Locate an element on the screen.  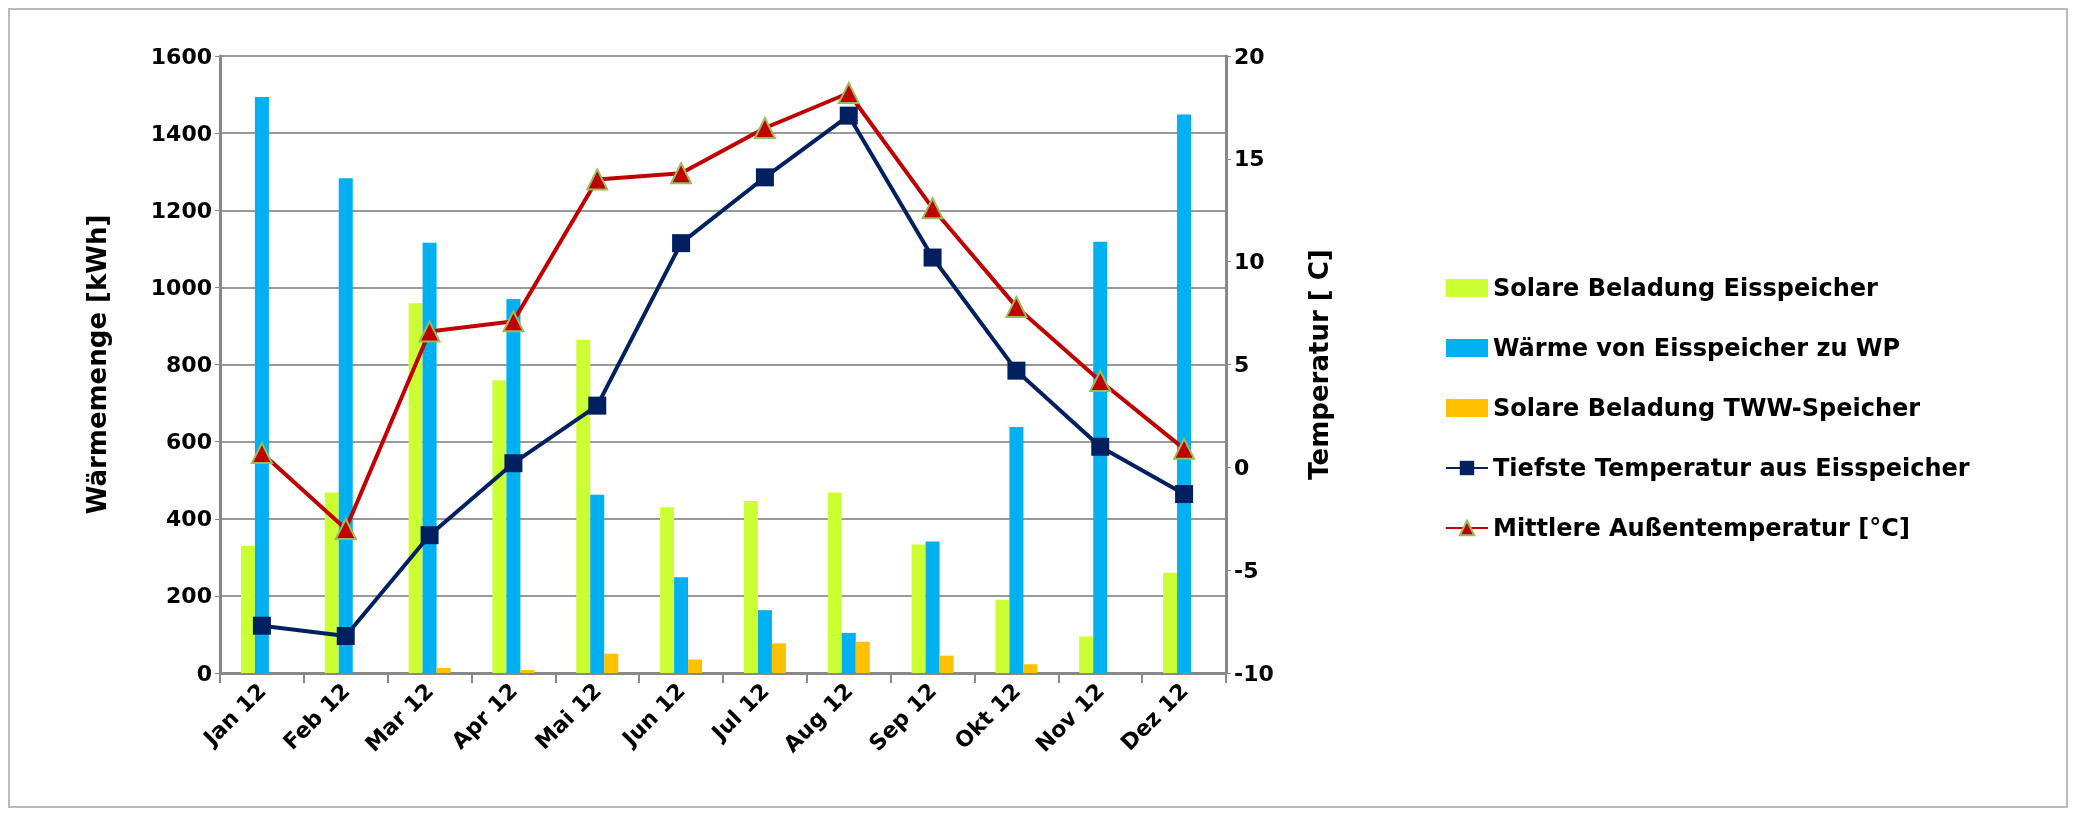
y2-tick-label: 10 is located at coordinates (1249, 262).